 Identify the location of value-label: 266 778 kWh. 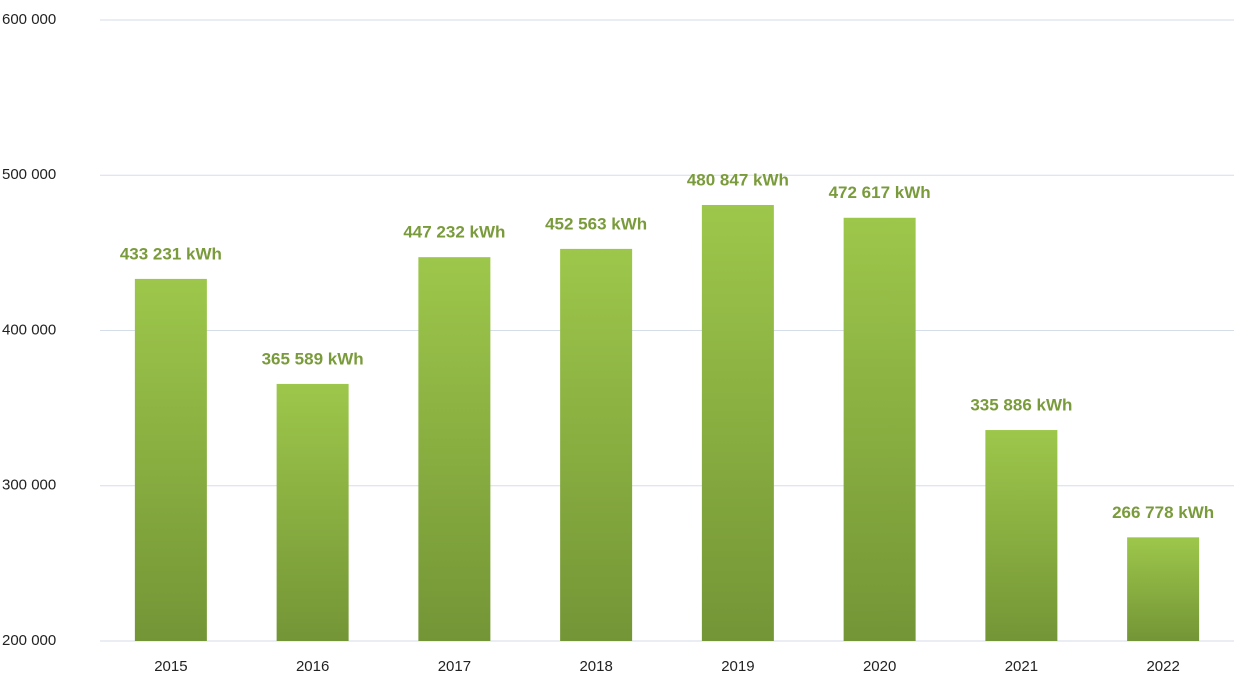
(1163, 512).